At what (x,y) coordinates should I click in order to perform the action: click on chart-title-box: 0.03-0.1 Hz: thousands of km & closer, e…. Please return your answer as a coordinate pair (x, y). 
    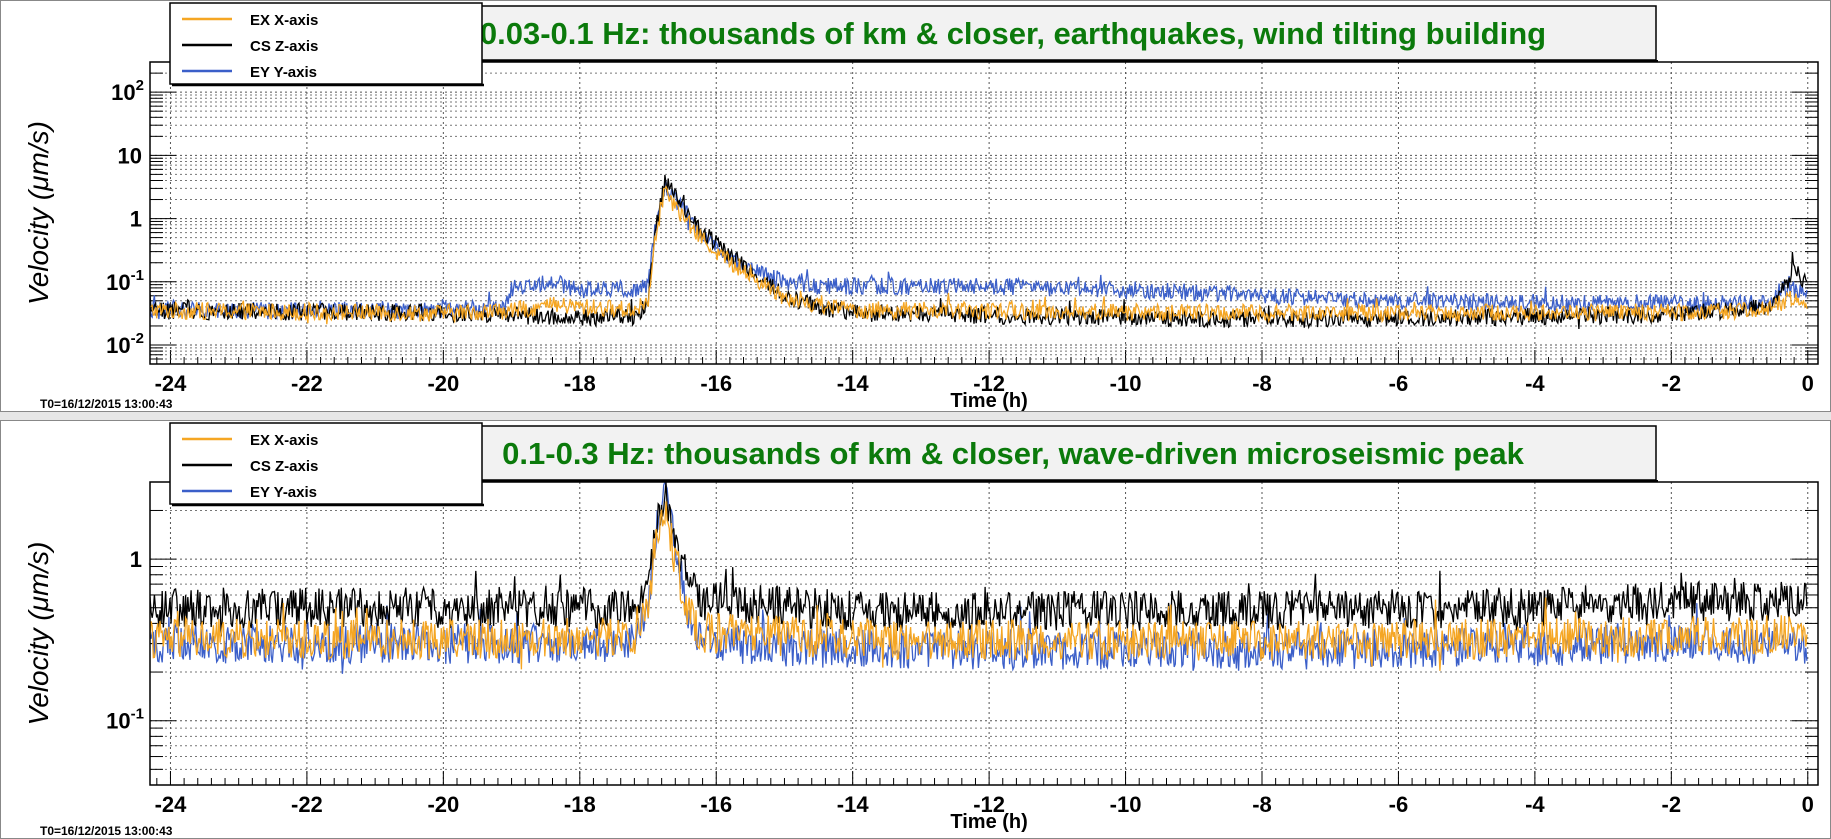
    Looking at the image, I should click on (1013, 33).